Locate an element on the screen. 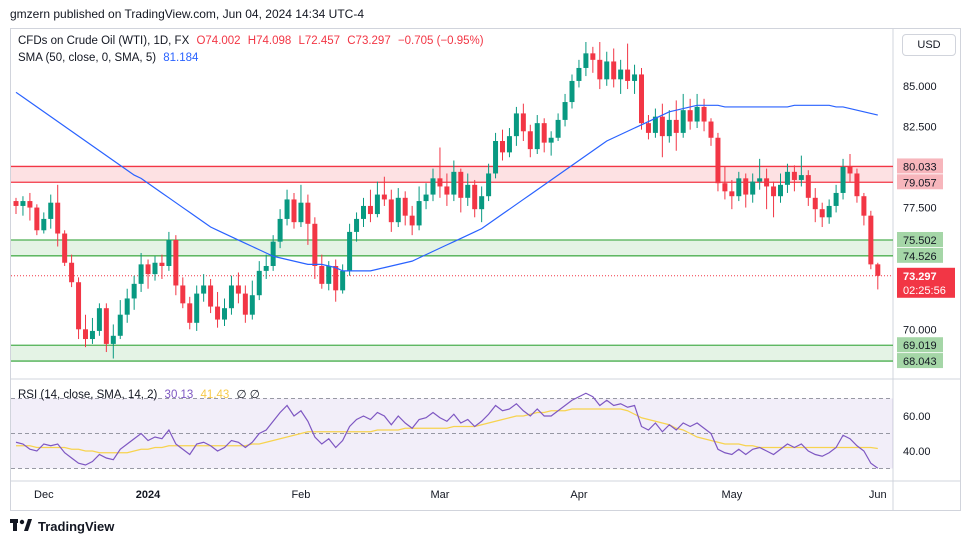 The image size is (970, 545). low-value: L72.457 is located at coordinates (319, 41).